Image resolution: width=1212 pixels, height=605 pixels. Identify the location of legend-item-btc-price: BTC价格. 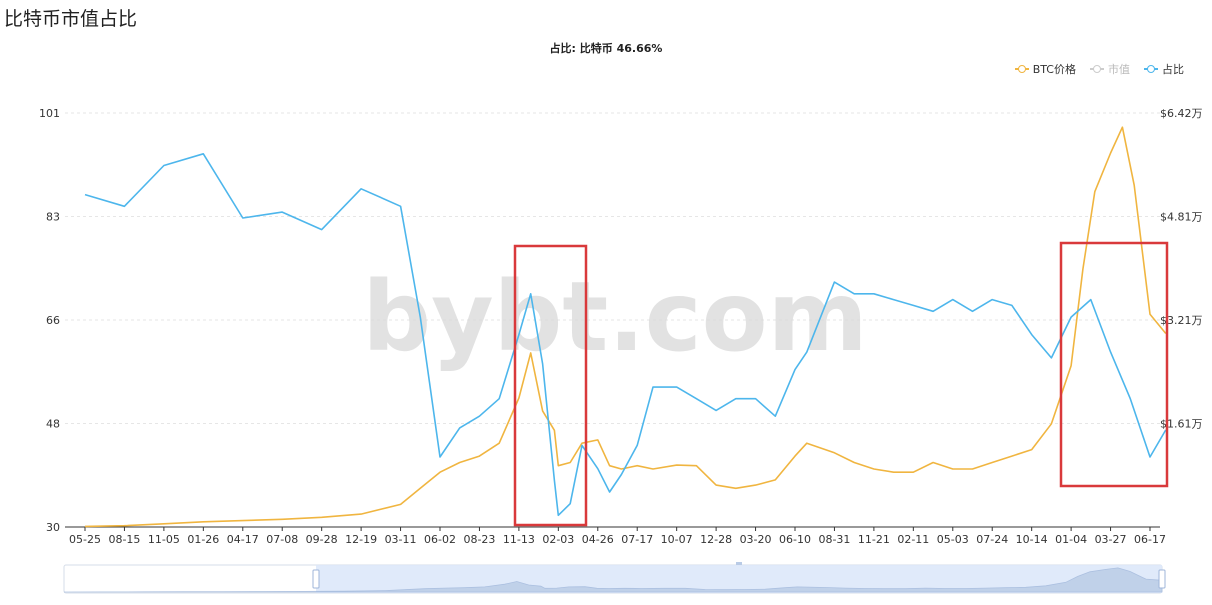
(1045, 69).